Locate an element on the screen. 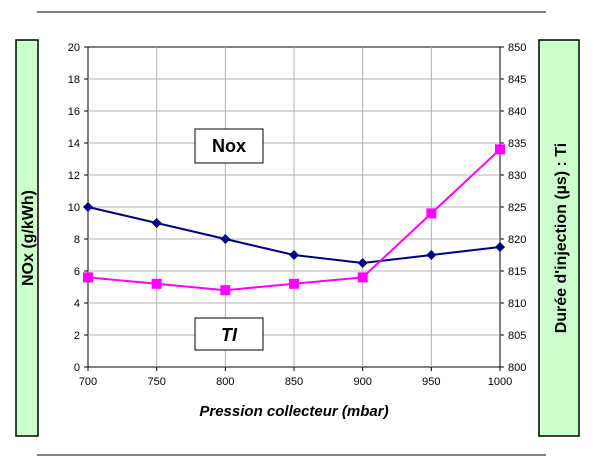 This screenshot has height=468, width=596. right-axis-label: Durée d'injection (µs) : Ti is located at coordinates (561, 238).